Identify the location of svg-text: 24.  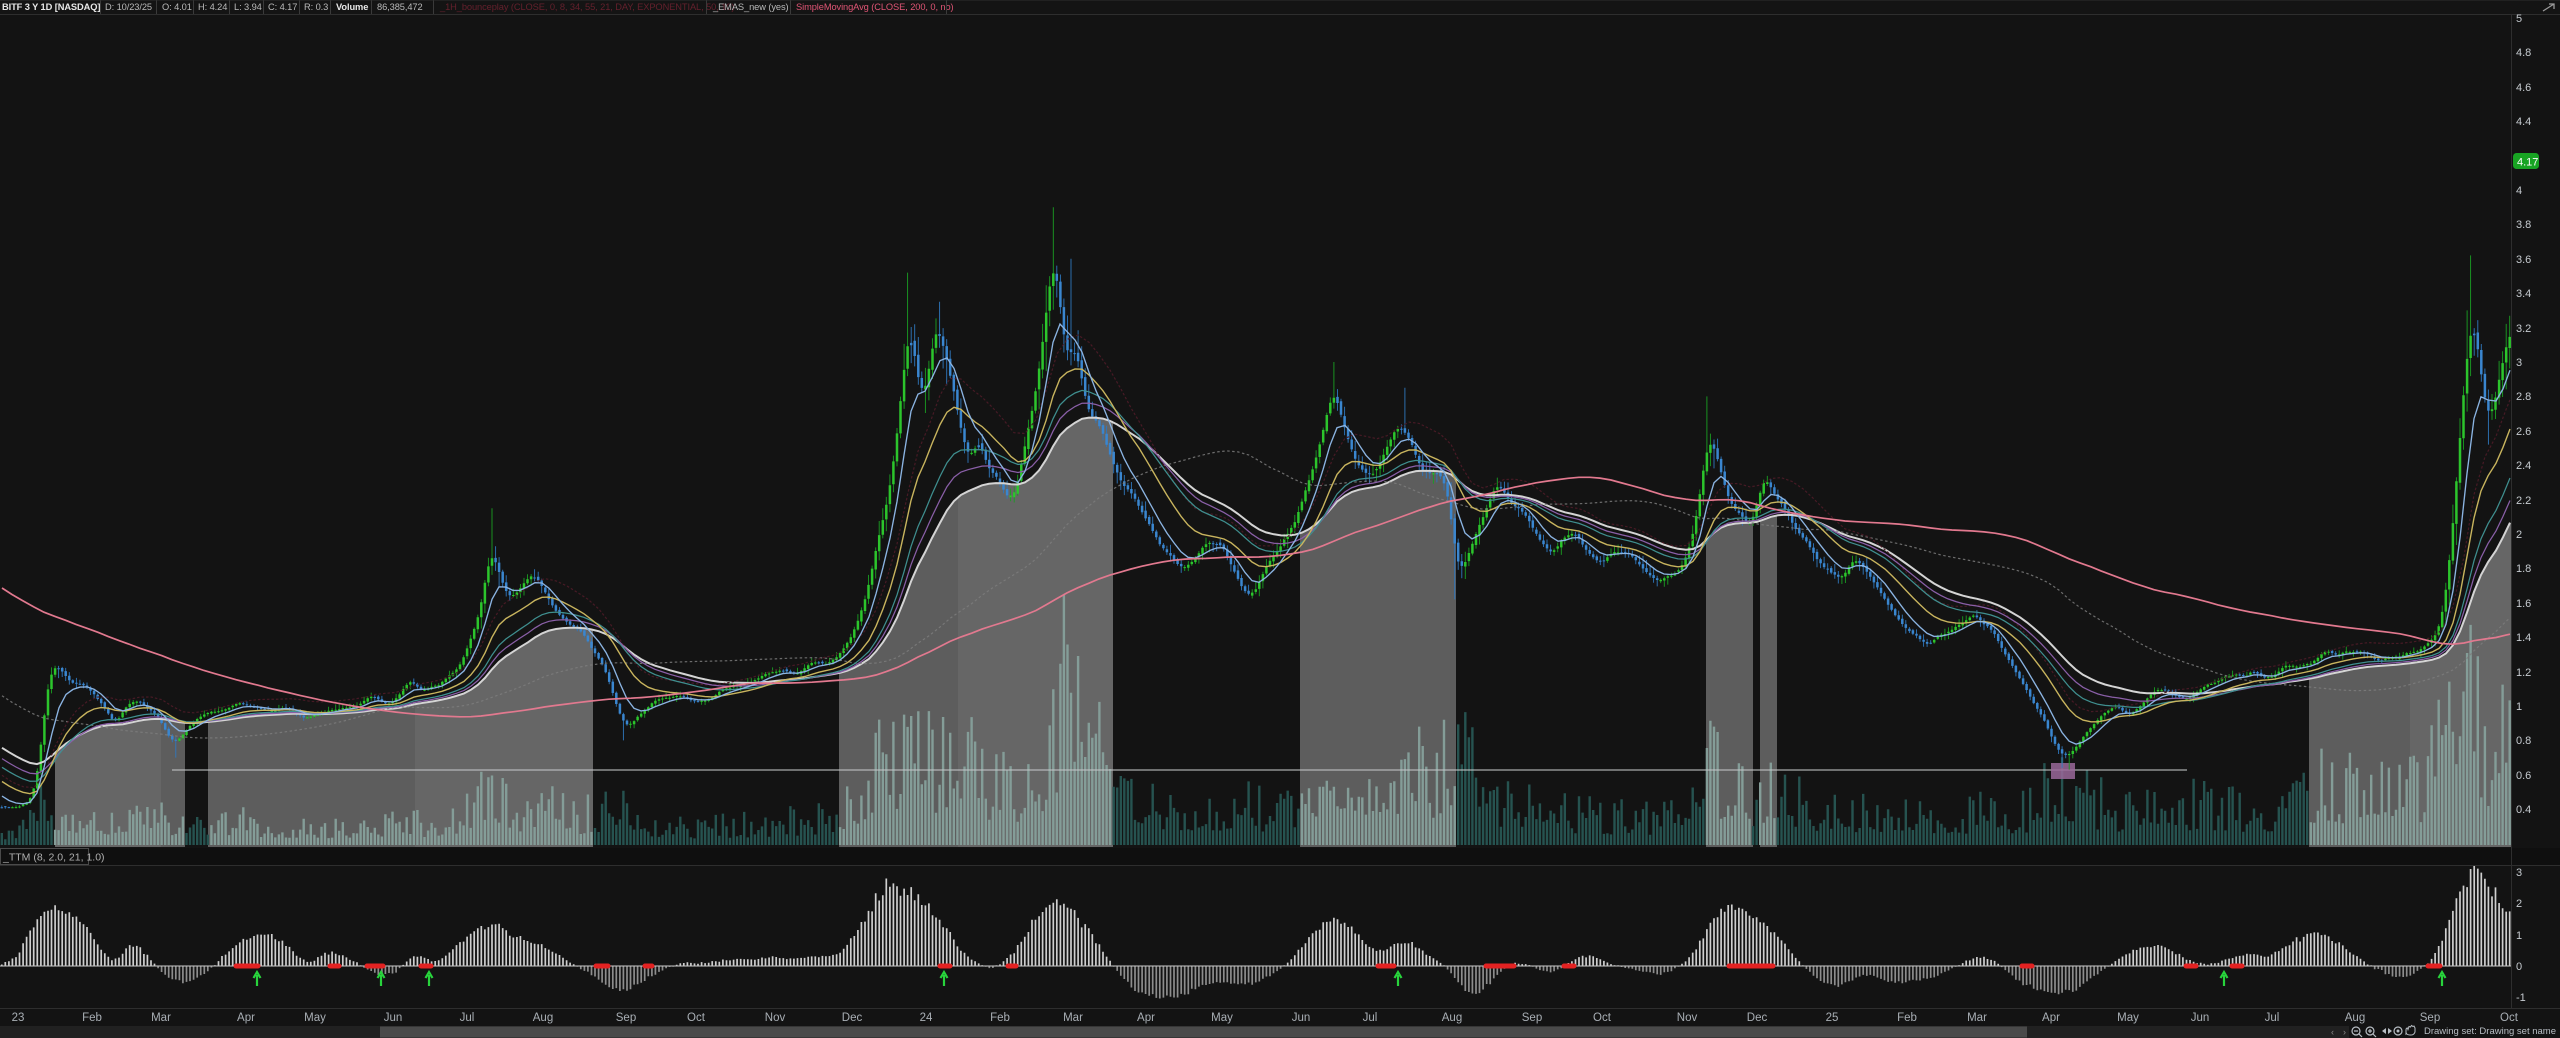
(926, 1018).